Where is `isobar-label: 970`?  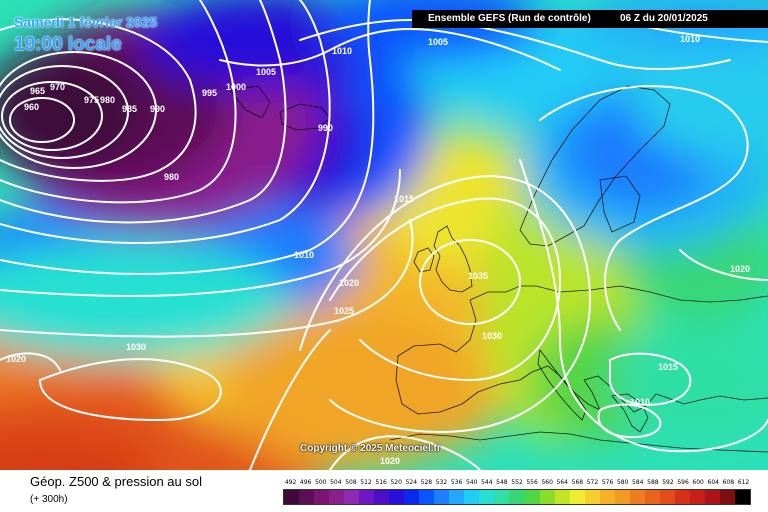 isobar-label: 970 is located at coordinates (57, 87).